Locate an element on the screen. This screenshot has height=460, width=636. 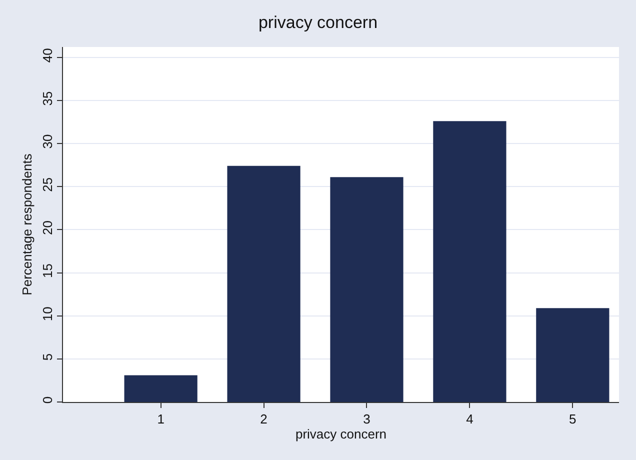
chart-title: privacy concern is located at coordinates (318, 22).